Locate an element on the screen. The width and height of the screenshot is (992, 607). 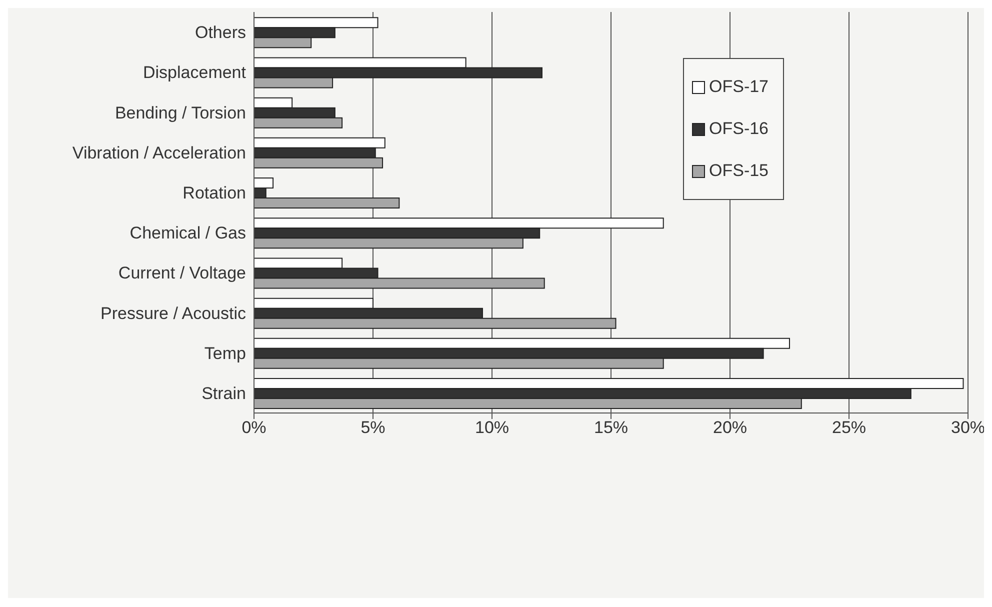
legend-label: OFS-15 is located at coordinates (739, 171).